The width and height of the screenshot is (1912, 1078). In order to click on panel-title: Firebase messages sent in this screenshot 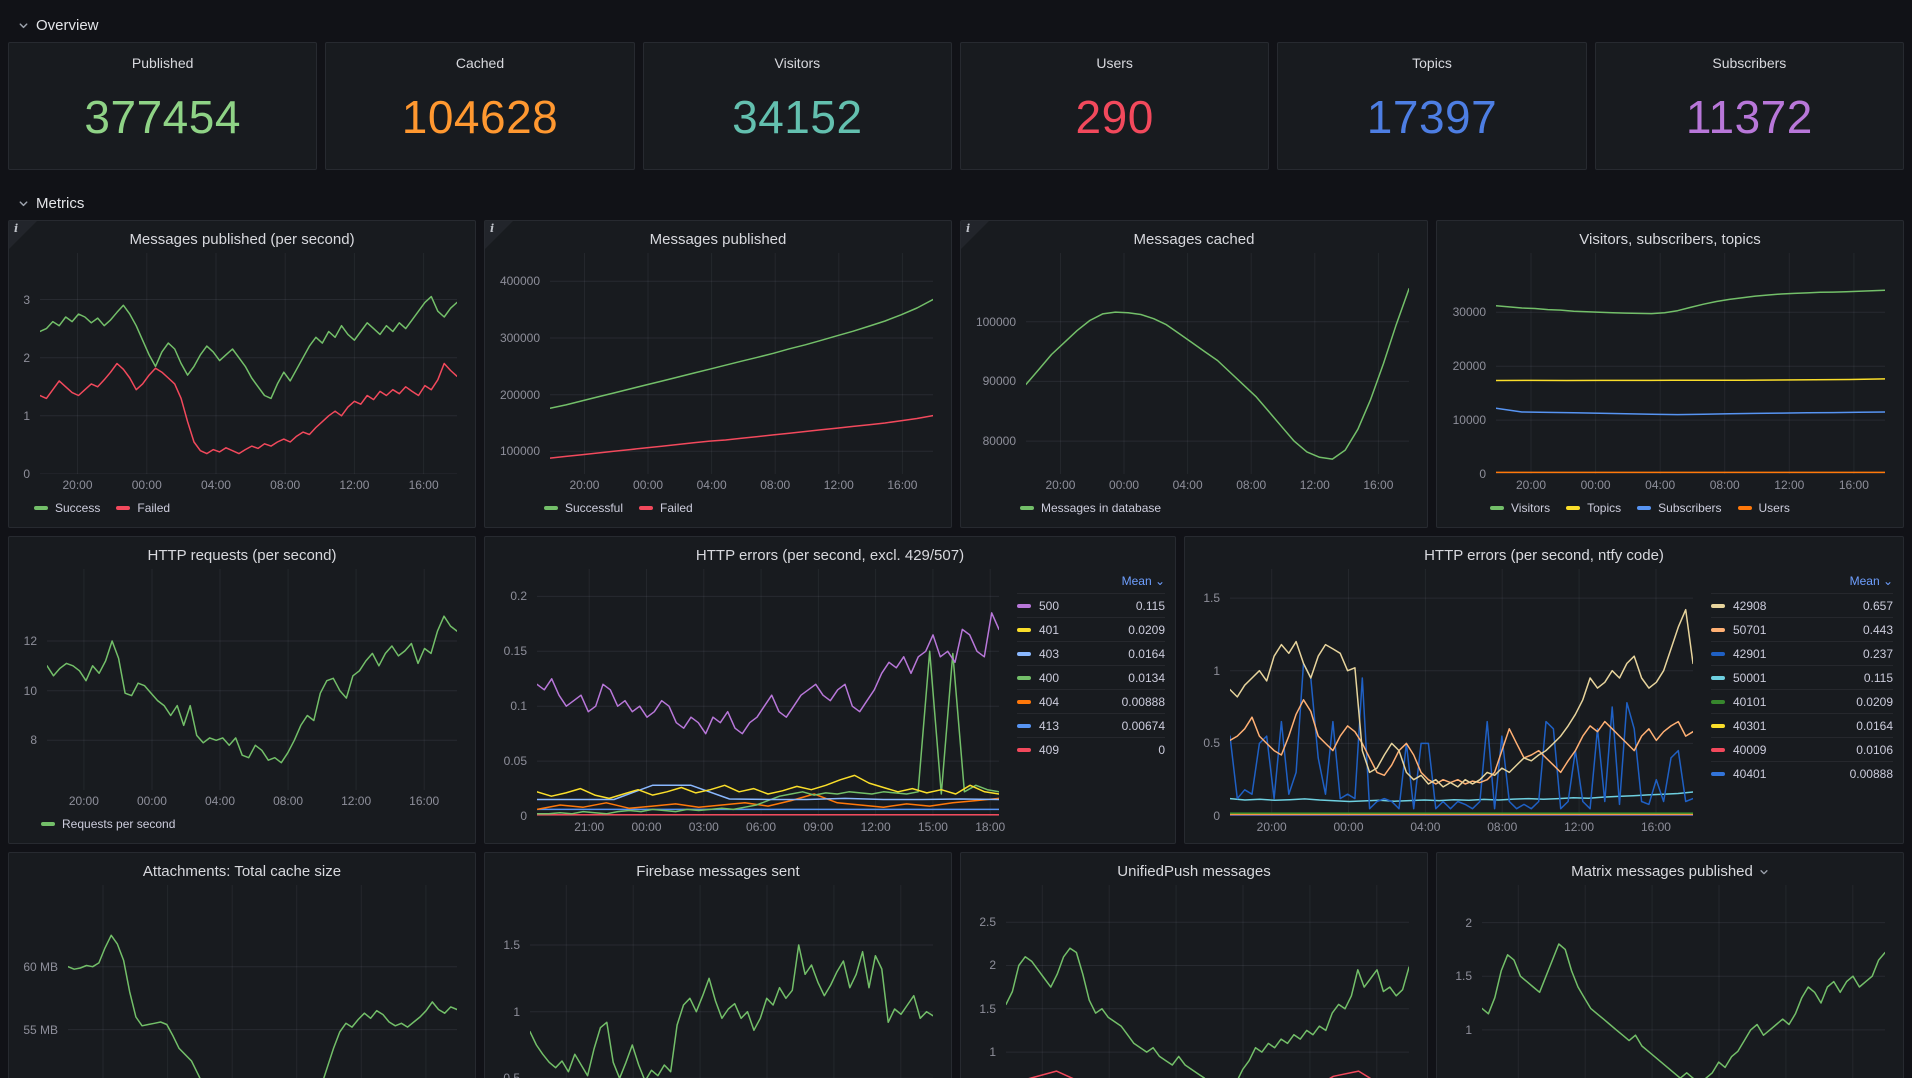, I will do `click(718, 871)`.